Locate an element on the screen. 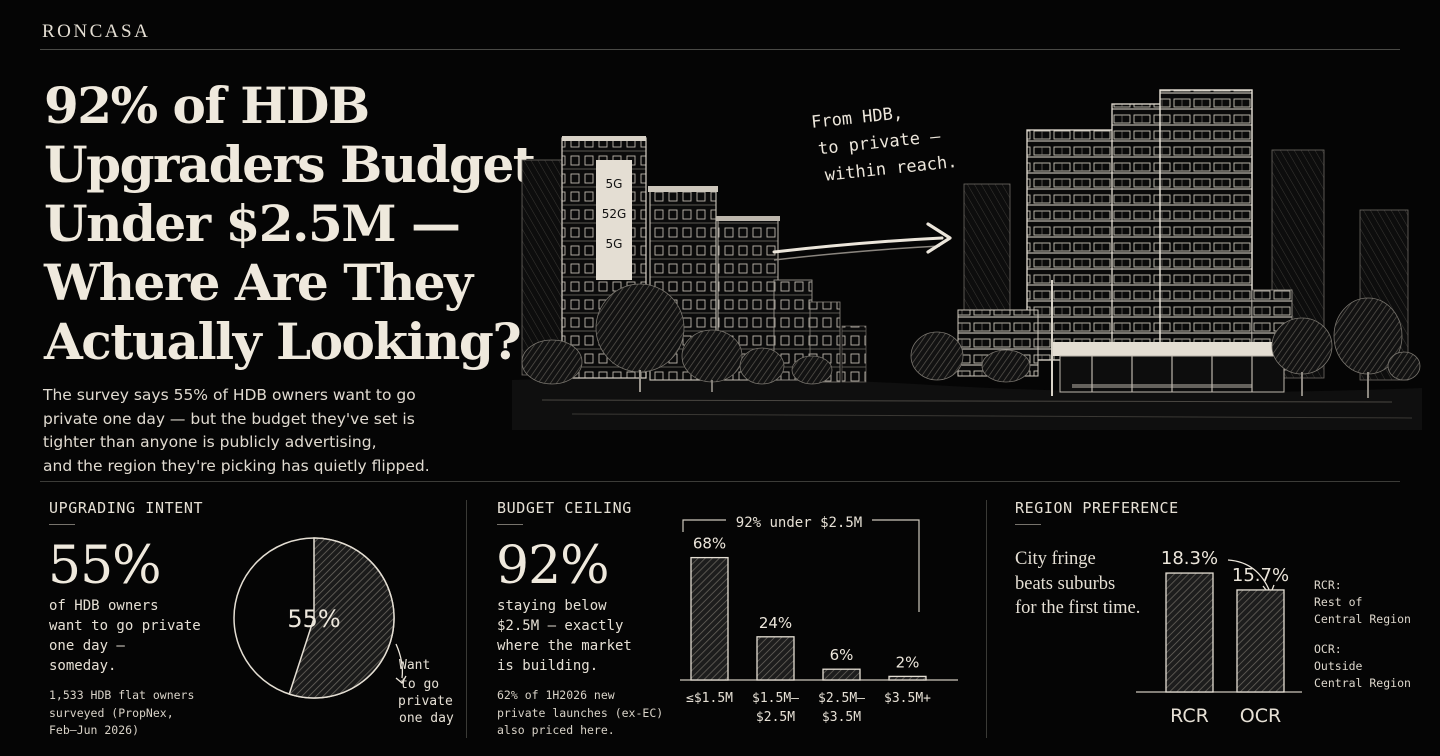 Image resolution: width=1440 pixels, height=756 pixels. bar-category-label: RCR is located at coordinates (1189, 716).